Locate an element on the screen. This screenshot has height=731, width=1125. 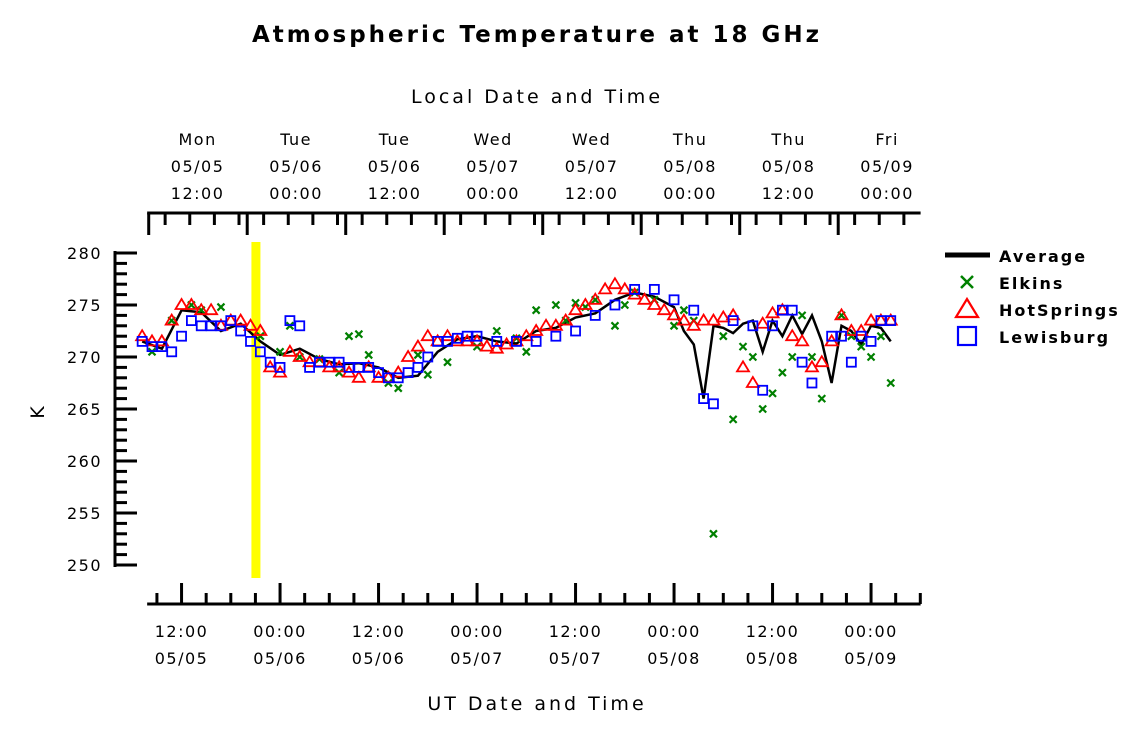
top-tick-label-date: 05/09 is located at coordinates (887, 166).